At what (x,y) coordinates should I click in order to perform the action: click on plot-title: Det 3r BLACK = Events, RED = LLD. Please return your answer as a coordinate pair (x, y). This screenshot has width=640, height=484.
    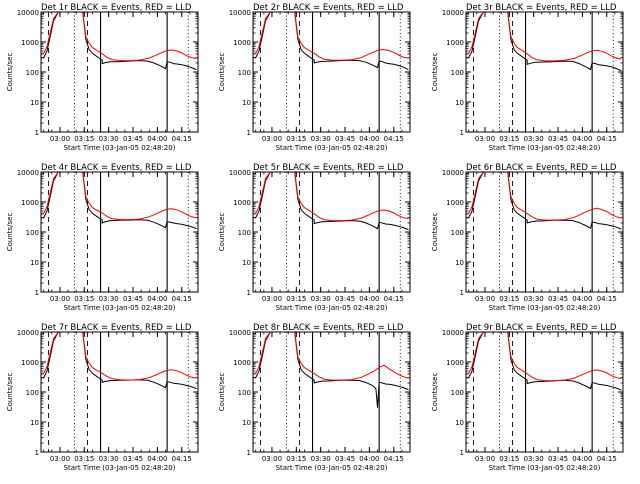
    Looking at the image, I should click on (541, 8).